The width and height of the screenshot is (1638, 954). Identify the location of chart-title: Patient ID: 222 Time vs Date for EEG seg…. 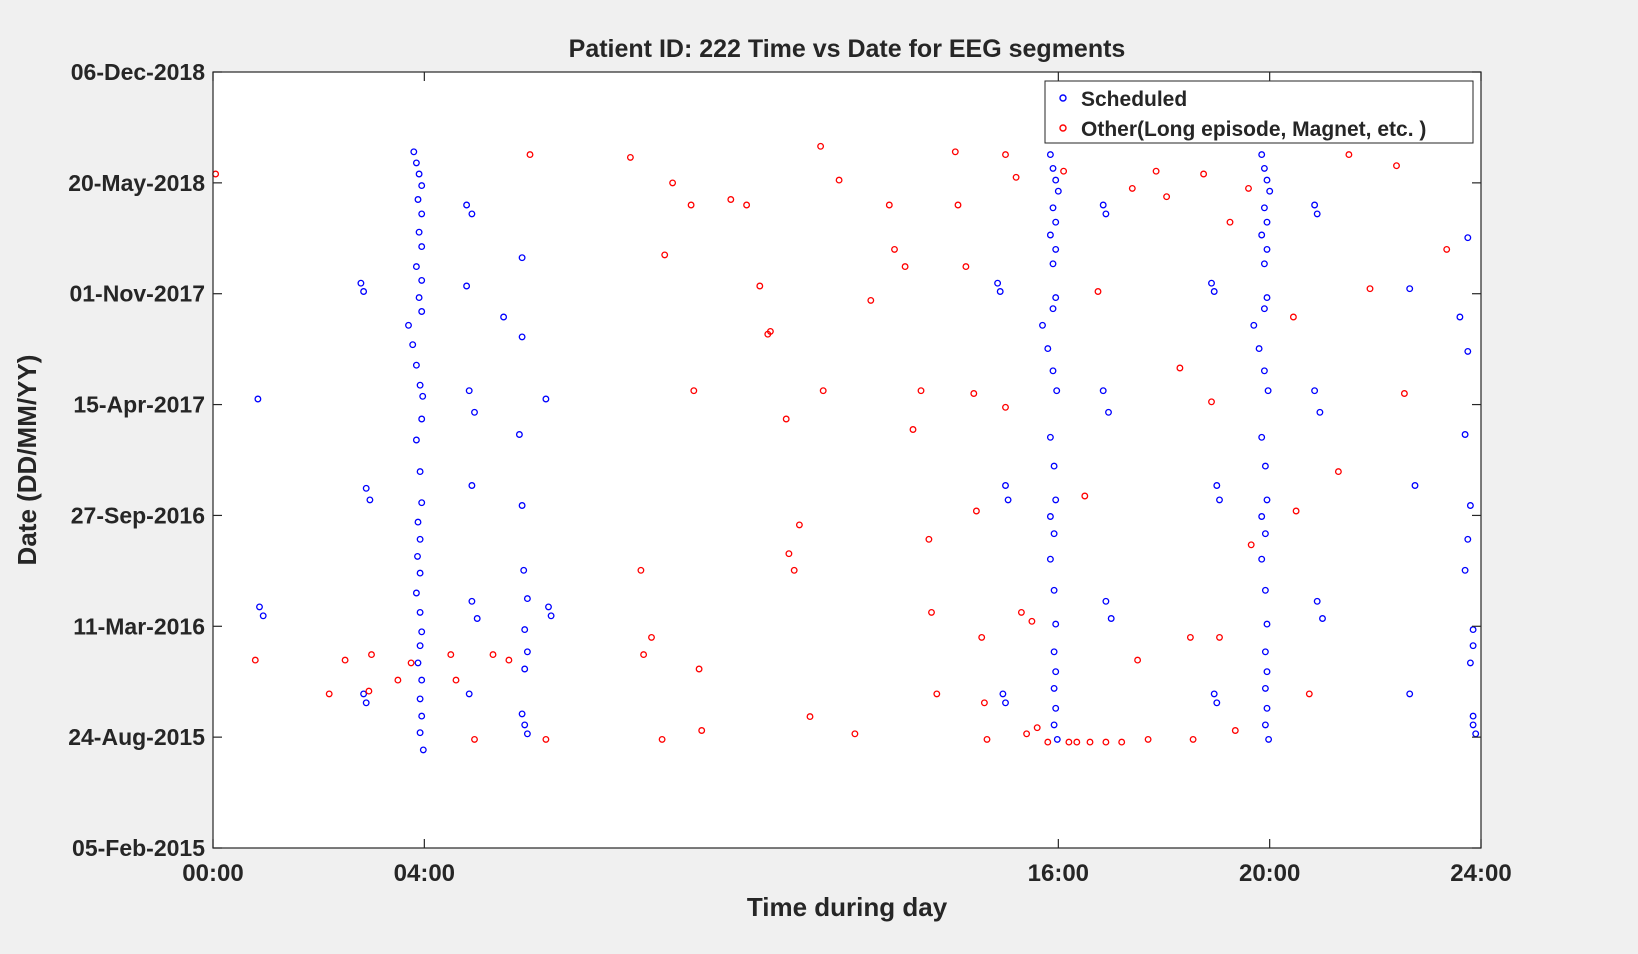
(847, 49).